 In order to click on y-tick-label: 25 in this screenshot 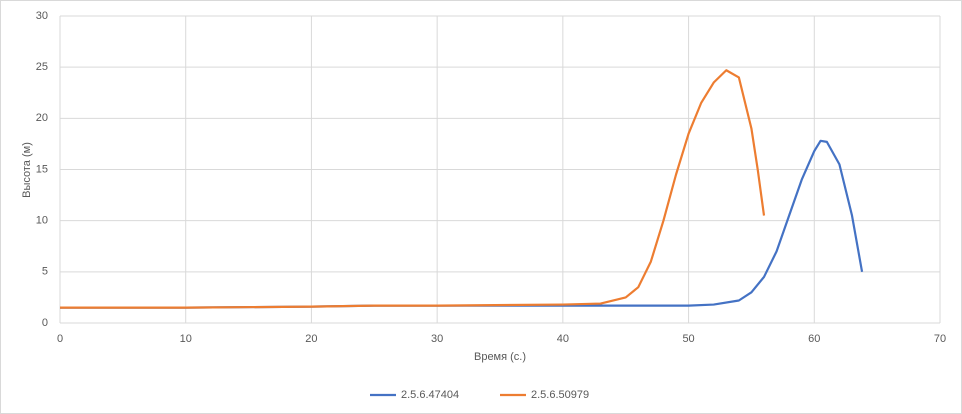, I will do `click(42, 67)`.